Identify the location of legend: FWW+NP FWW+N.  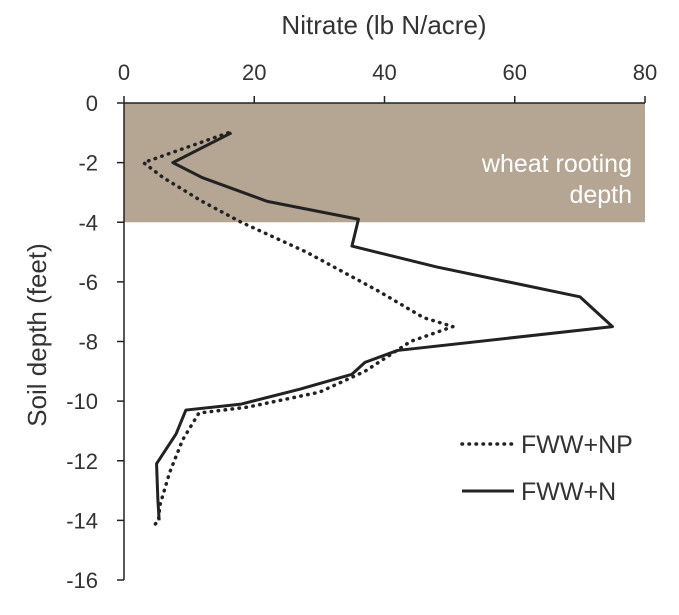
(546, 468).